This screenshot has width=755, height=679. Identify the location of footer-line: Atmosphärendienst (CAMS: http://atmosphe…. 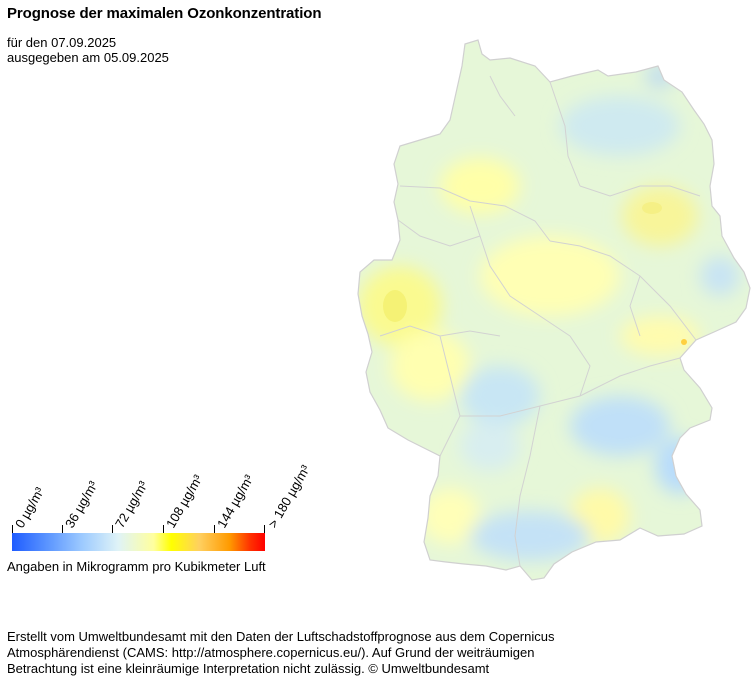
(271, 652).